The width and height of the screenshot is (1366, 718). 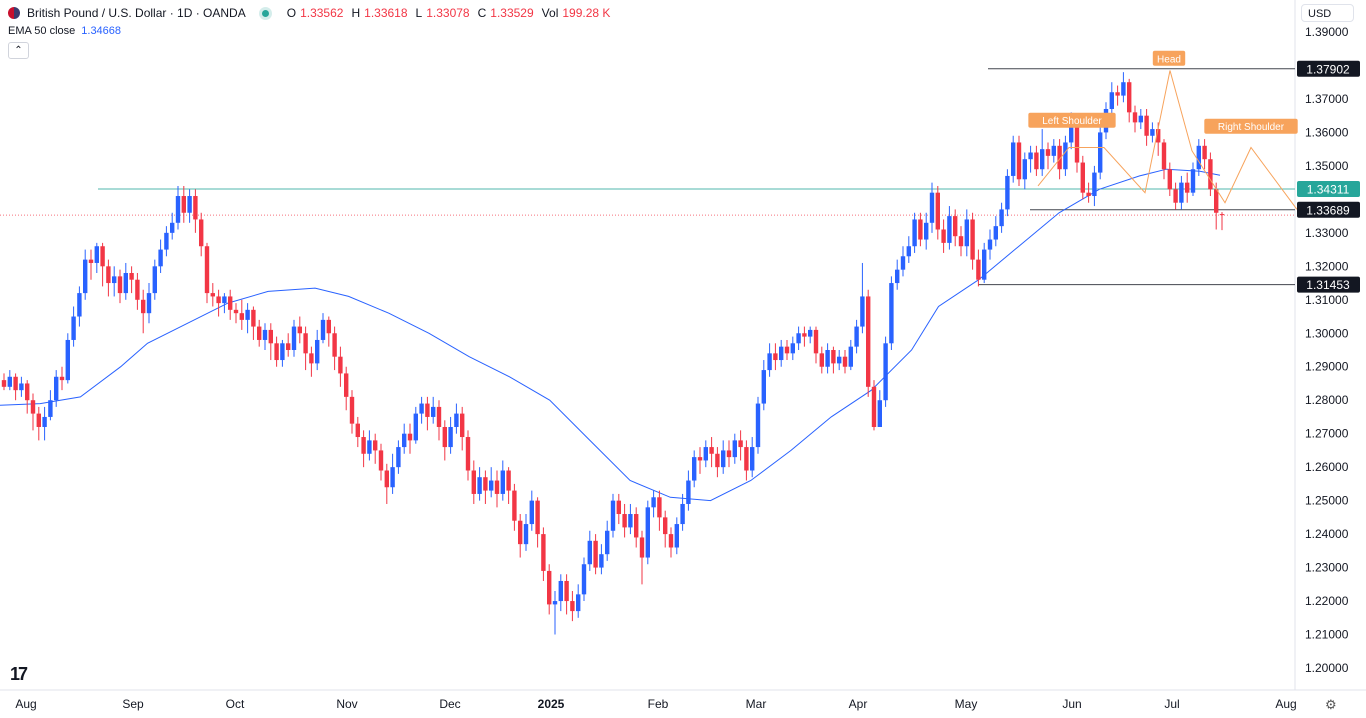 I want to click on close-value: 1.33529, so click(x=512, y=13).